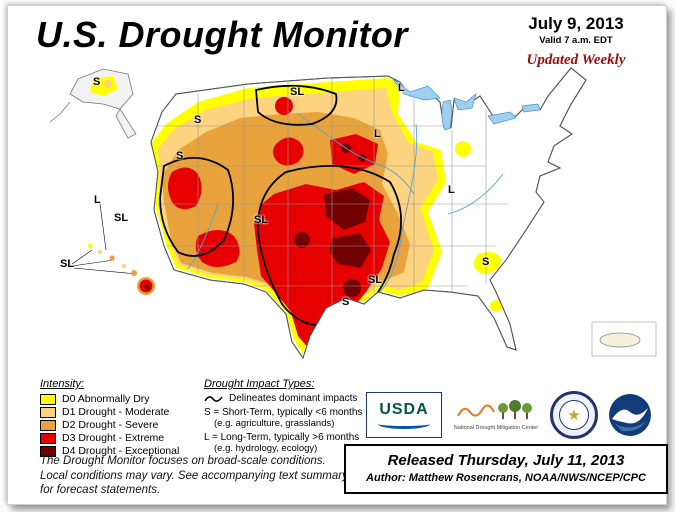 This screenshot has width=675, height=512. Describe the element at coordinates (404, 424) in the screenshot. I see `usda-swoosh-icon` at that location.